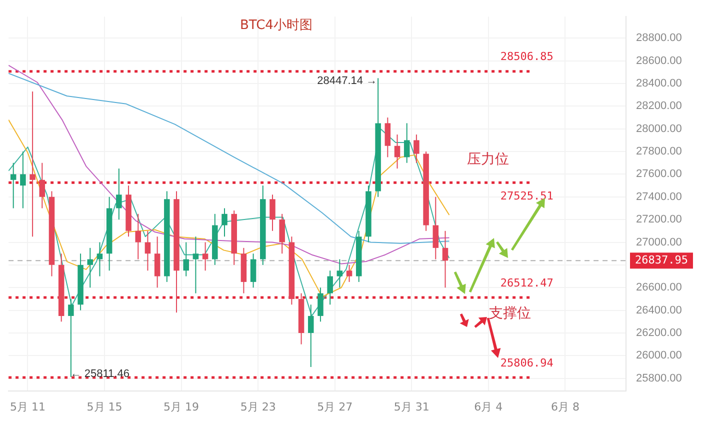 The width and height of the screenshot is (719, 438). What do you see at coordinates (659, 174) in the screenshot?
I see `y-tick-label: 27600.00` at bounding box center [659, 174].